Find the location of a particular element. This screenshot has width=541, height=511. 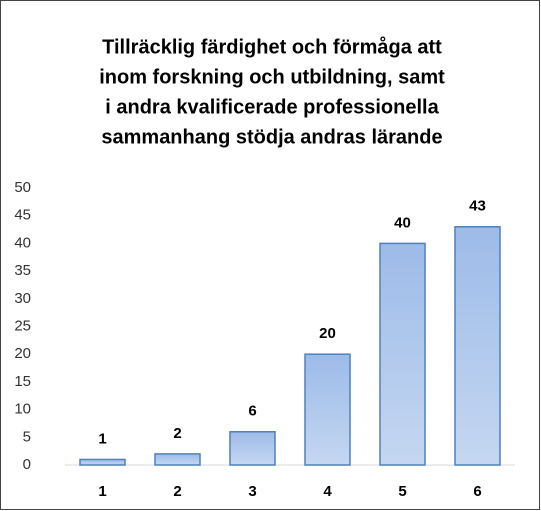

y-tick-label: 45 is located at coordinates (22, 215).